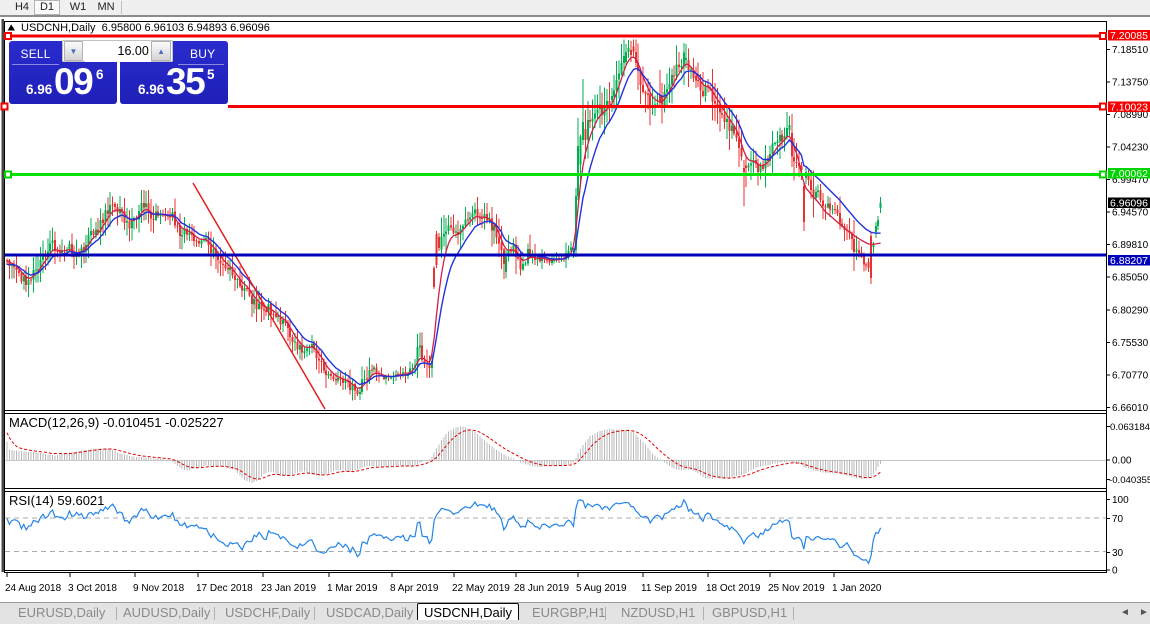 The width and height of the screenshot is (1150, 624). Describe the element at coordinates (1130, 408) in the screenshot. I see `svg-text: 6.66010` at that location.